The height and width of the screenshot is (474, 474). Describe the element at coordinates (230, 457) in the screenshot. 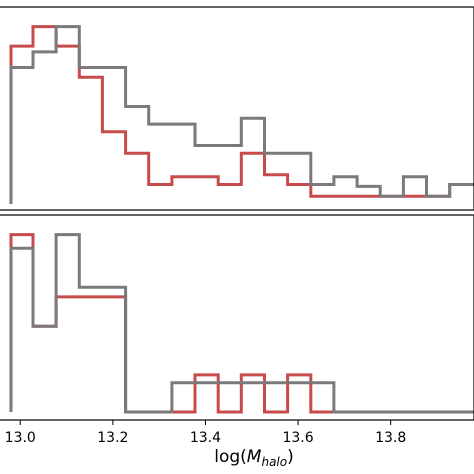

I see `x-axis-label-prefix: log(` at that location.